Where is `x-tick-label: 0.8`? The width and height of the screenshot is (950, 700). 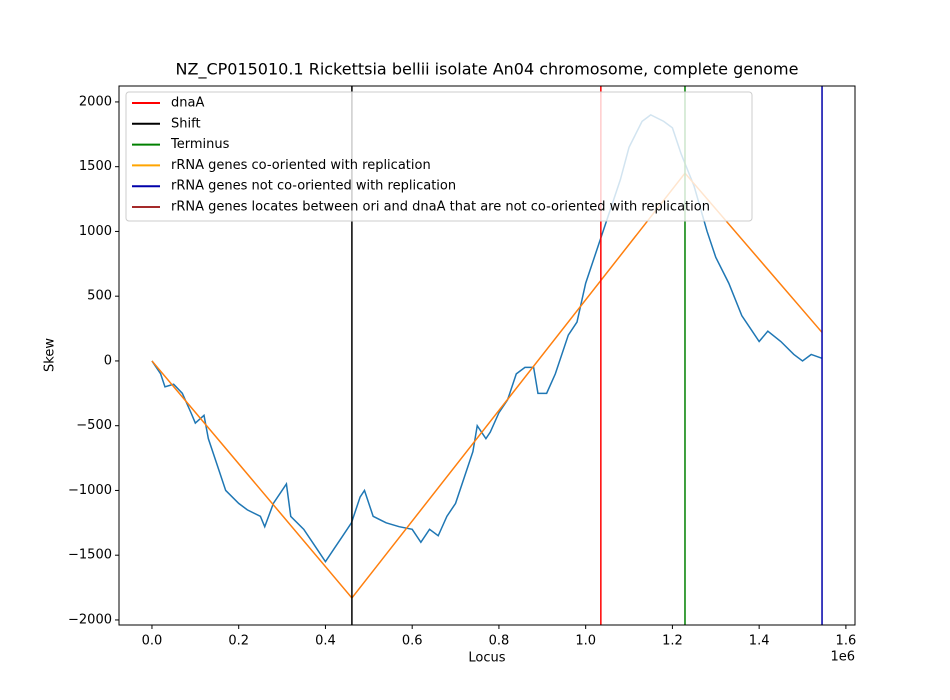
x-tick-label: 0.8 is located at coordinates (499, 641).